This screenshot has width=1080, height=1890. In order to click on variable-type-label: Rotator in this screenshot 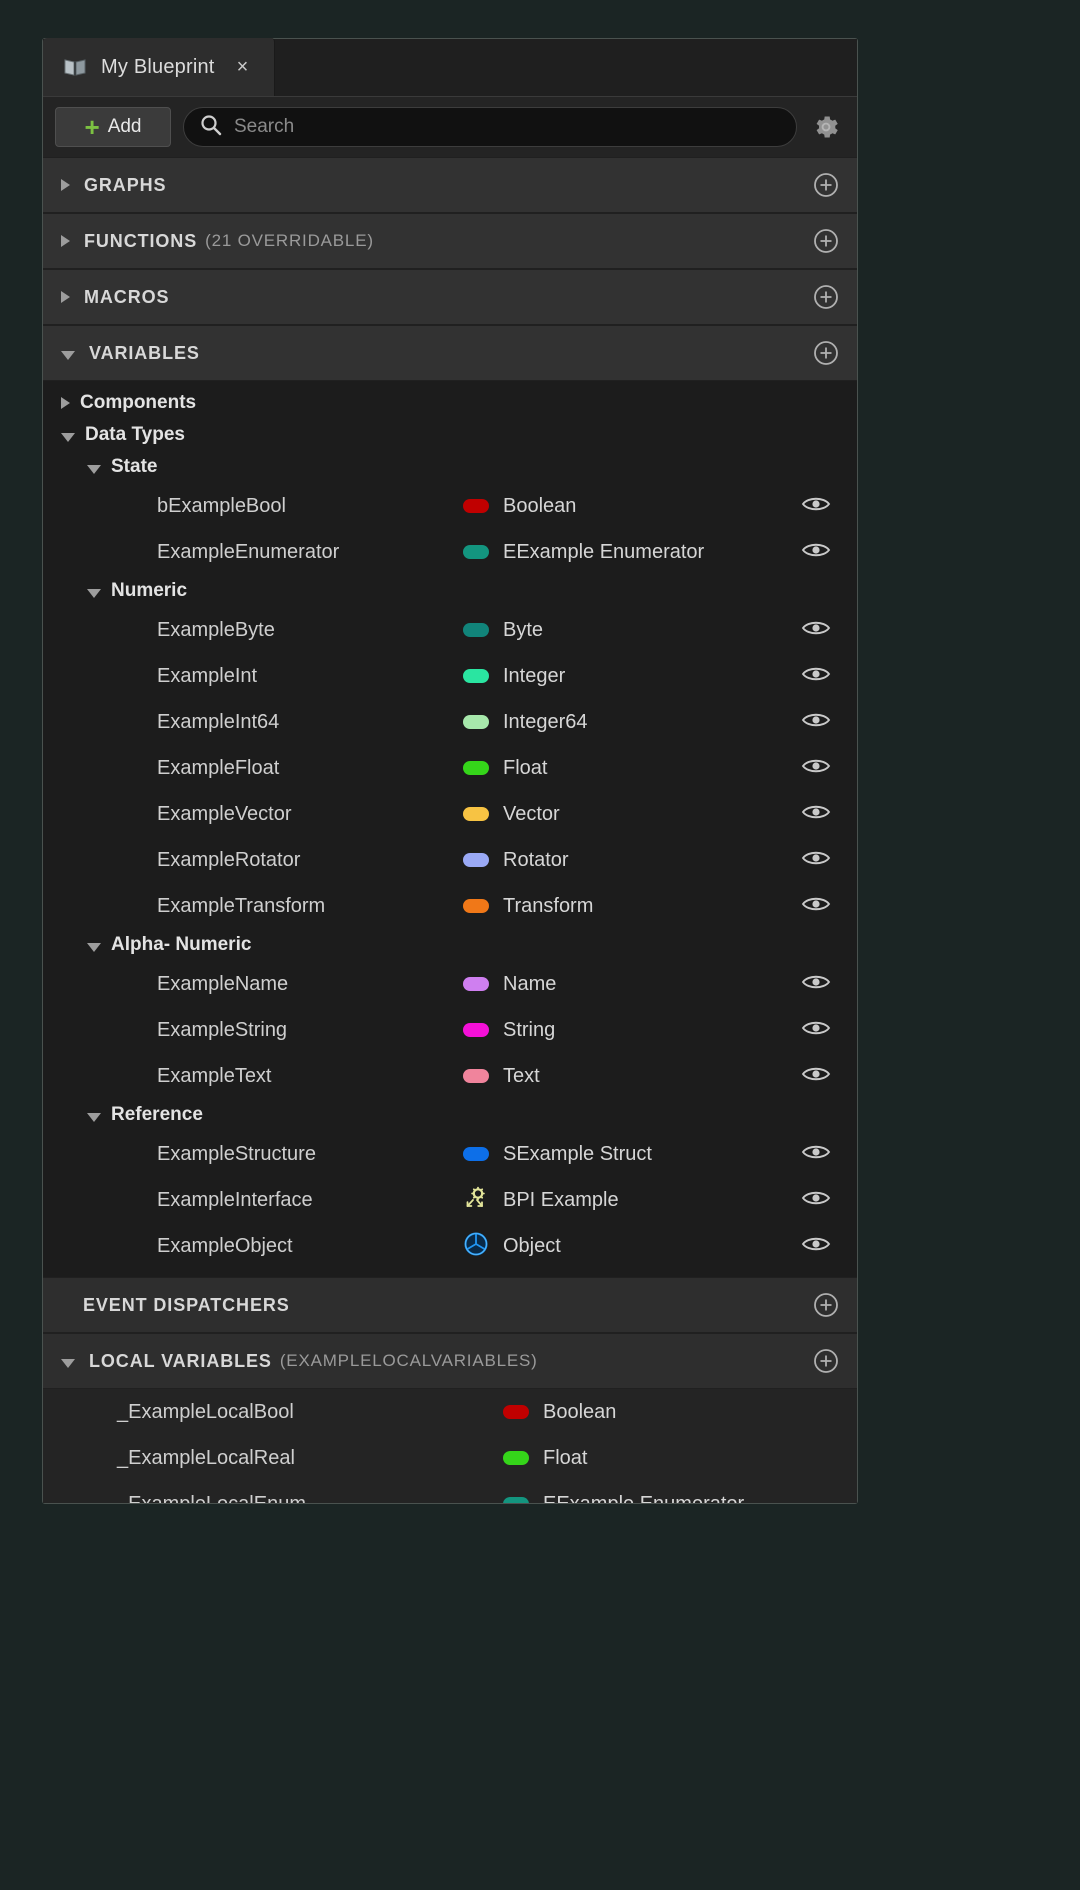, I will do `click(536, 859)`.